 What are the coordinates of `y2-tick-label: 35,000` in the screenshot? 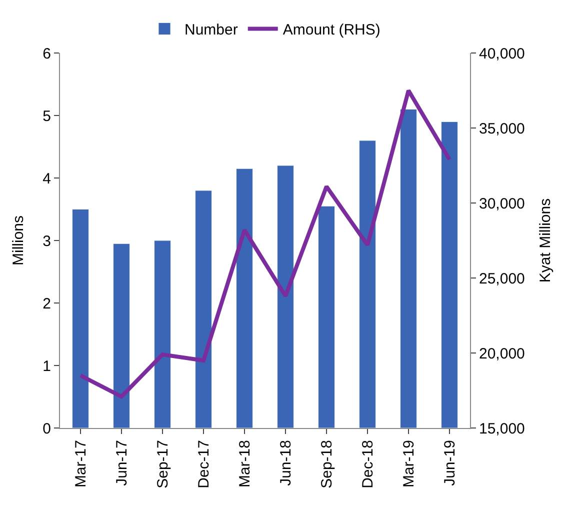 It's located at (502, 129).